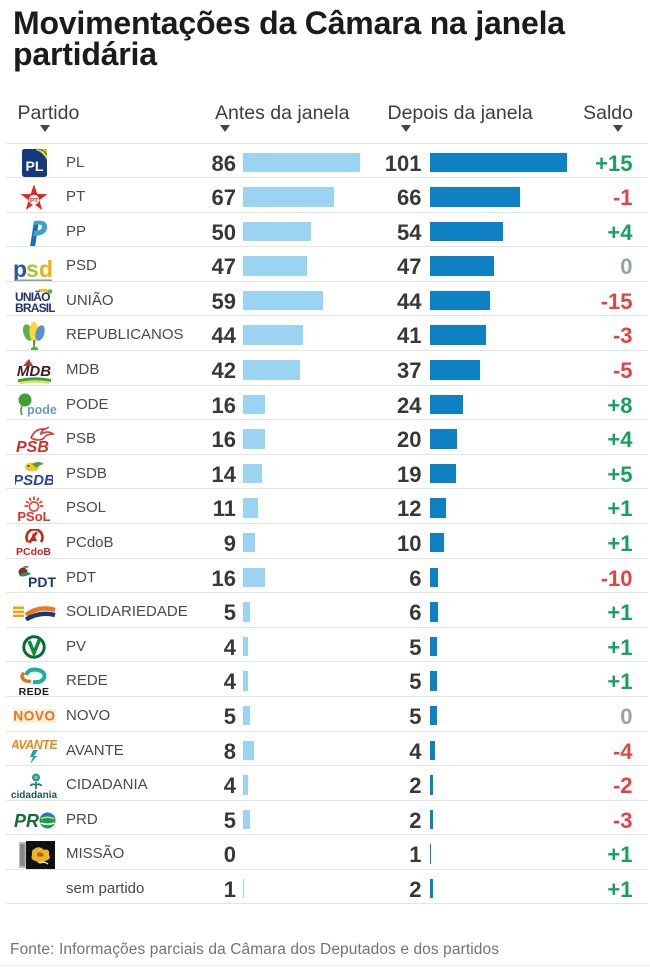 Image resolution: width=650 pixels, height=968 pixels. Describe the element at coordinates (35, 307) in the screenshot. I see `svg-text: BRASIL` at that location.